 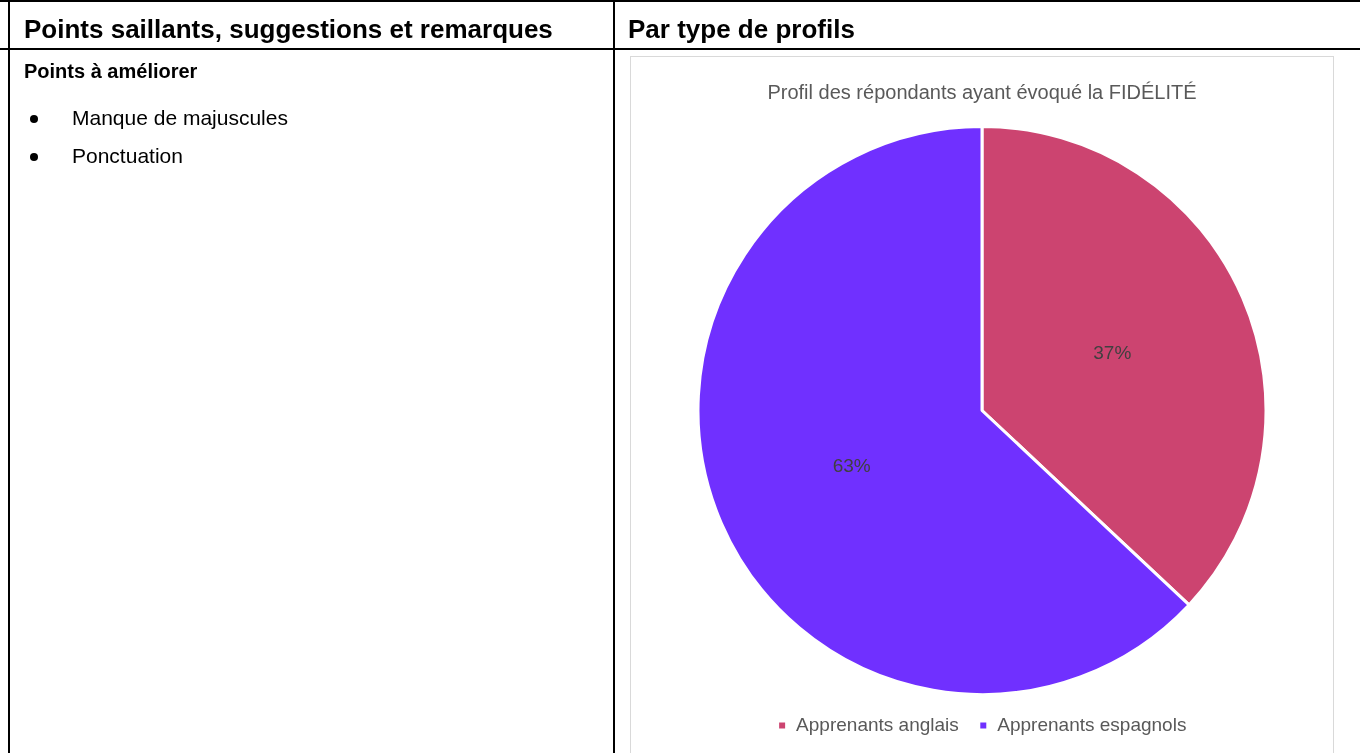 I want to click on legend-label: Apprenants anglais, so click(x=877, y=724).